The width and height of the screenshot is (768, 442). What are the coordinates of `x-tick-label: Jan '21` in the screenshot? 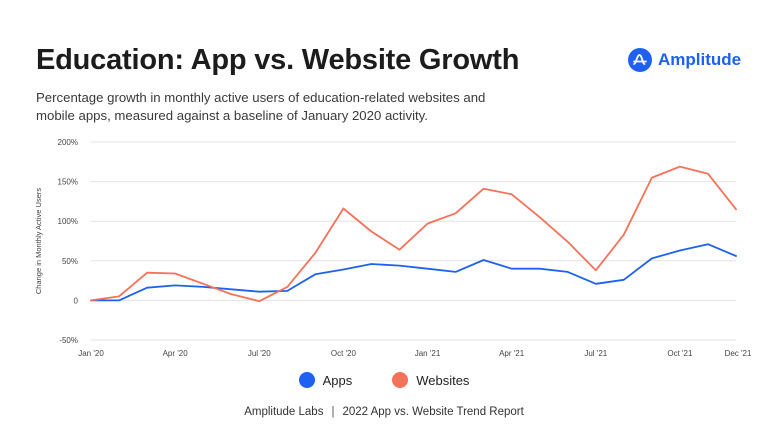 It's located at (428, 353).